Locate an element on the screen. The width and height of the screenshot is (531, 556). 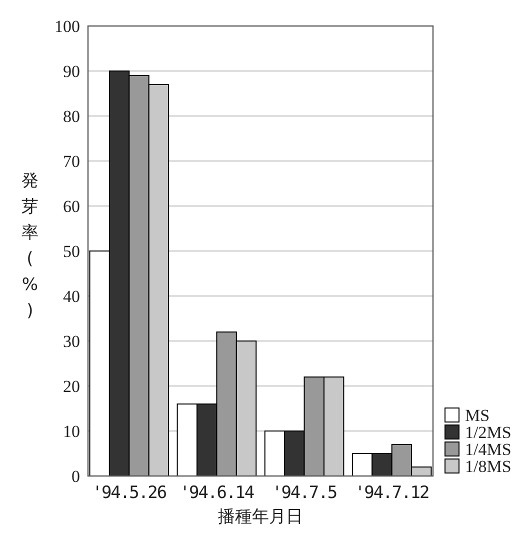
y-tick-label: 90 is located at coordinates (71, 71).